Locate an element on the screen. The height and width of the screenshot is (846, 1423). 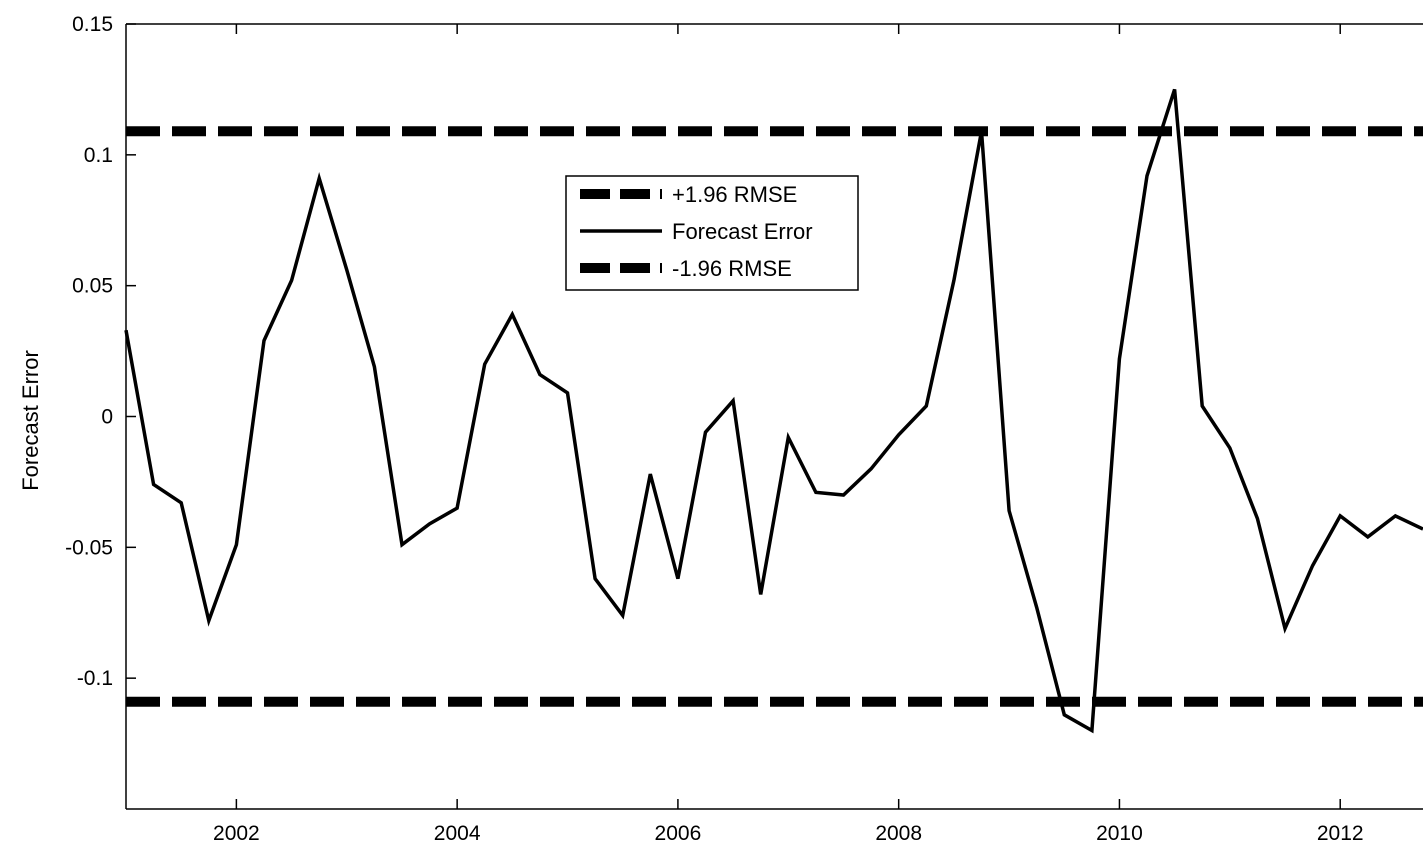
y-tick-label: 0.05 is located at coordinates (92, 286).